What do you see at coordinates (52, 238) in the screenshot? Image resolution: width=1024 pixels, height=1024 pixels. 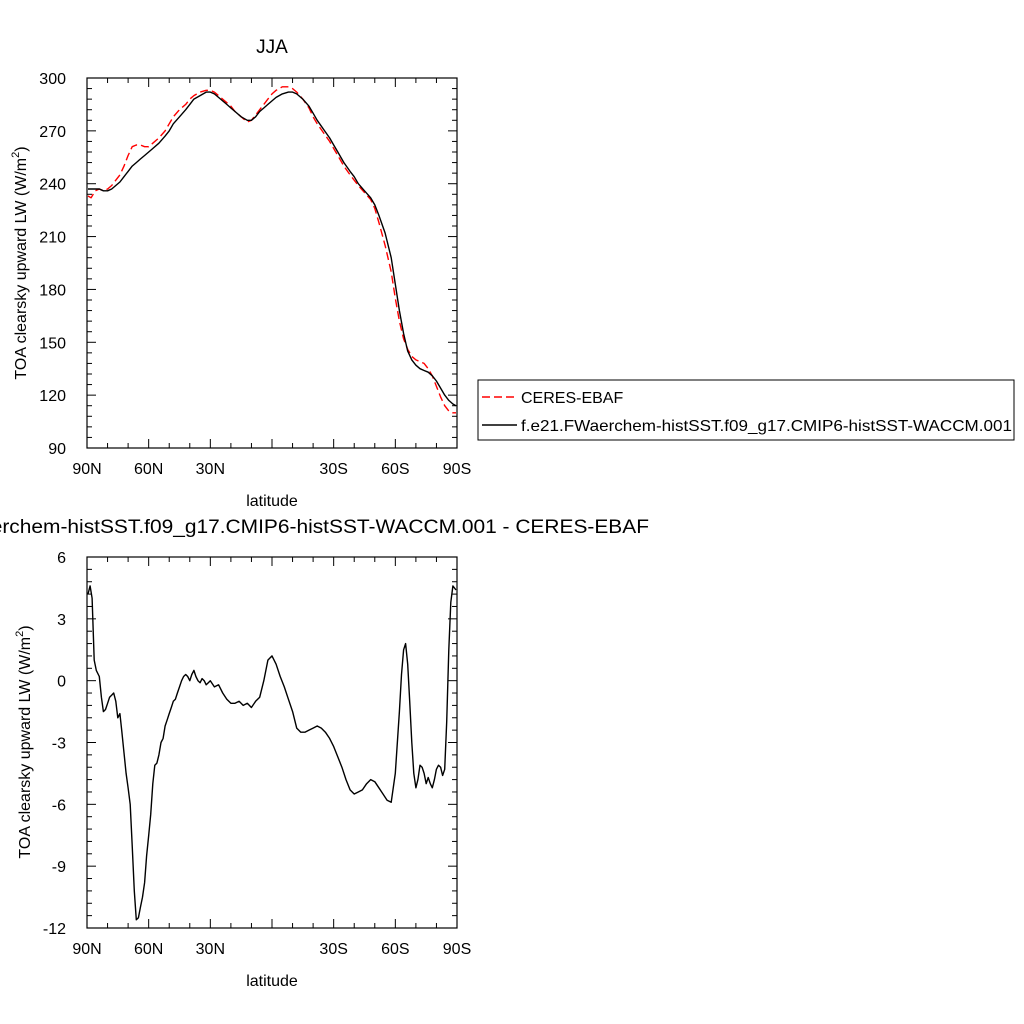 I see `y-tick-label: 210` at bounding box center [52, 238].